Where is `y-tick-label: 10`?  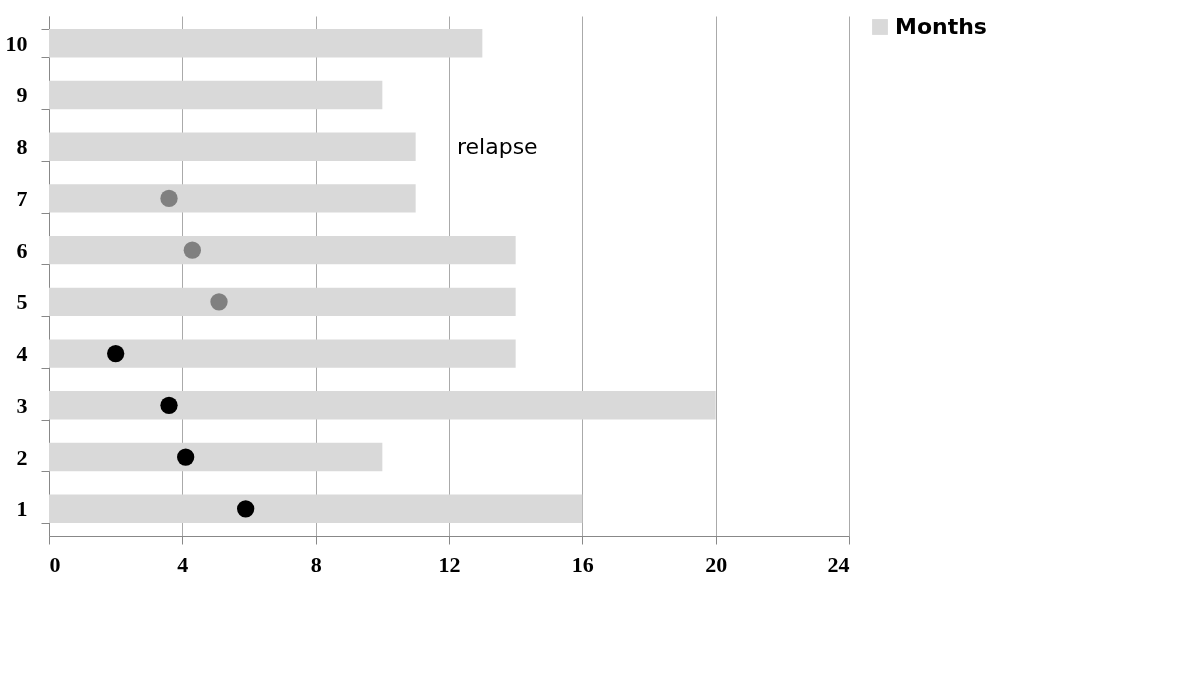
y-tick-label: 10 is located at coordinates (16, 43).